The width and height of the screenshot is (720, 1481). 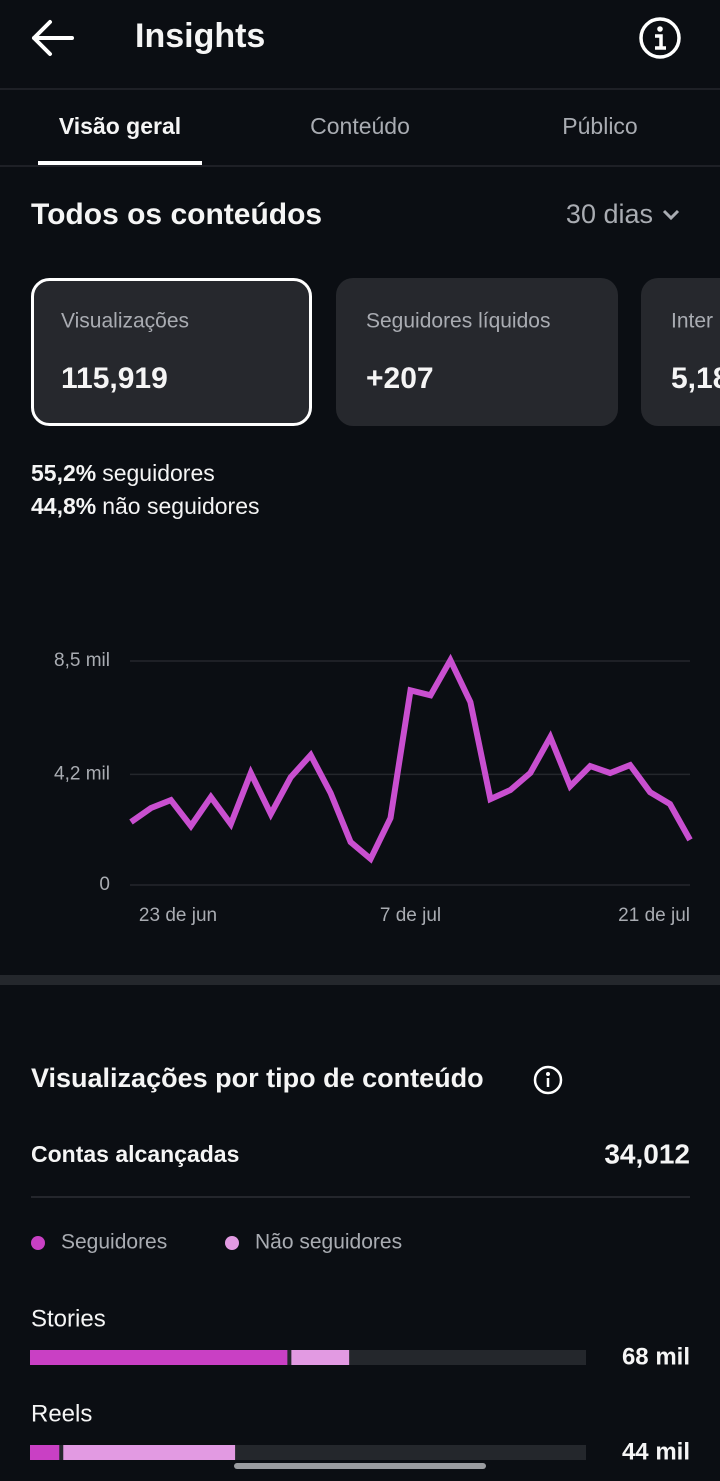 What do you see at coordinates (114, 378) in the screenshot?
I see `card-value: 115,919` at bounding box center [114, 378].